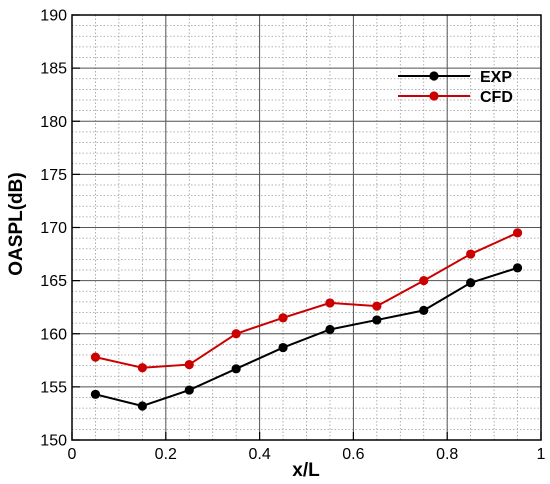 This screenshot has width=550, height=484. Describe the element at coordinates (16, 223) in the screenshot. I see `y-axis-title: OASPL(dB)` at that location.